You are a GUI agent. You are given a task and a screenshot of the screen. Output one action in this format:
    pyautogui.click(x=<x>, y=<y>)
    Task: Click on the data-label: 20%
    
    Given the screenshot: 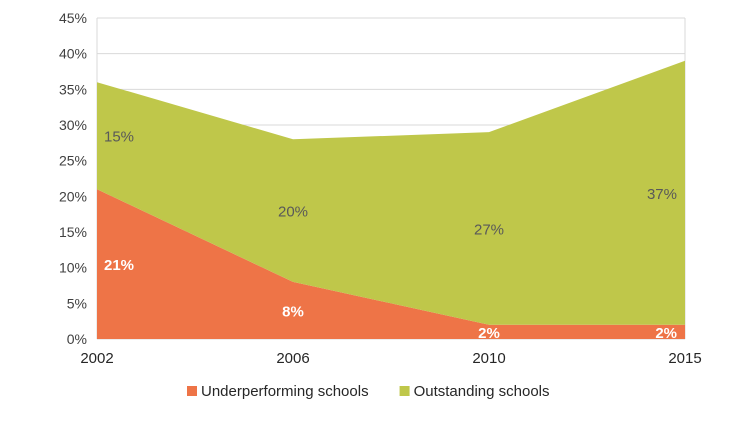 What is the action you would take?
    pyautogui.click(x=293, y=212)
    